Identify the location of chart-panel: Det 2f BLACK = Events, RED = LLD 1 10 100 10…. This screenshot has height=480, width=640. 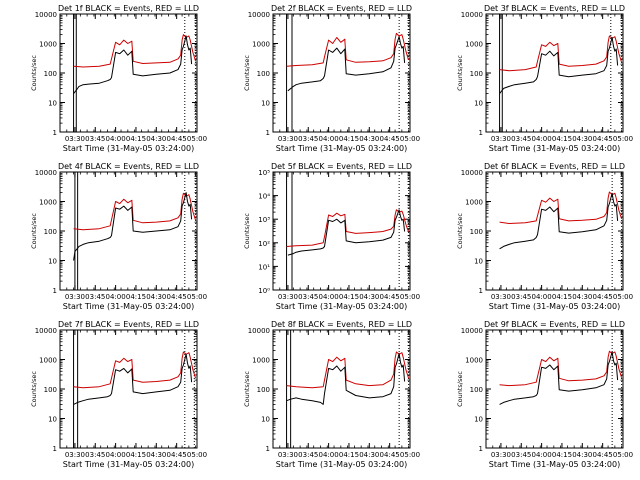
(331, 78).